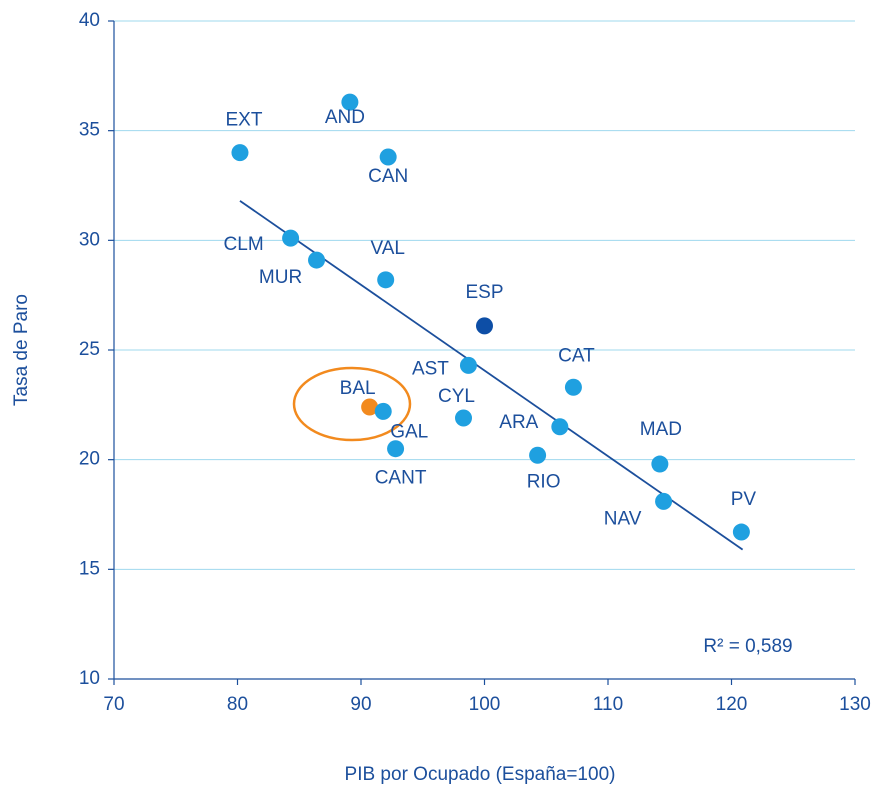 Image resolution: width=882 pixels, height=791 pixels. I want to click on trendline-label: R² = 0,589, so click(747, 646).